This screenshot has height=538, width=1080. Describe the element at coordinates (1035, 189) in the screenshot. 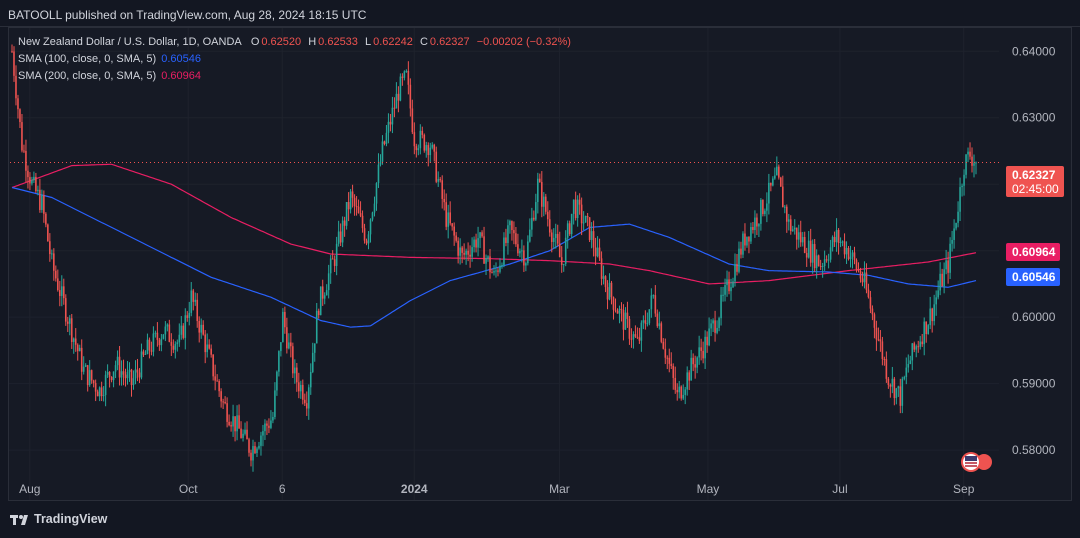

I see `countdown-value: 02:45:00` at that location.